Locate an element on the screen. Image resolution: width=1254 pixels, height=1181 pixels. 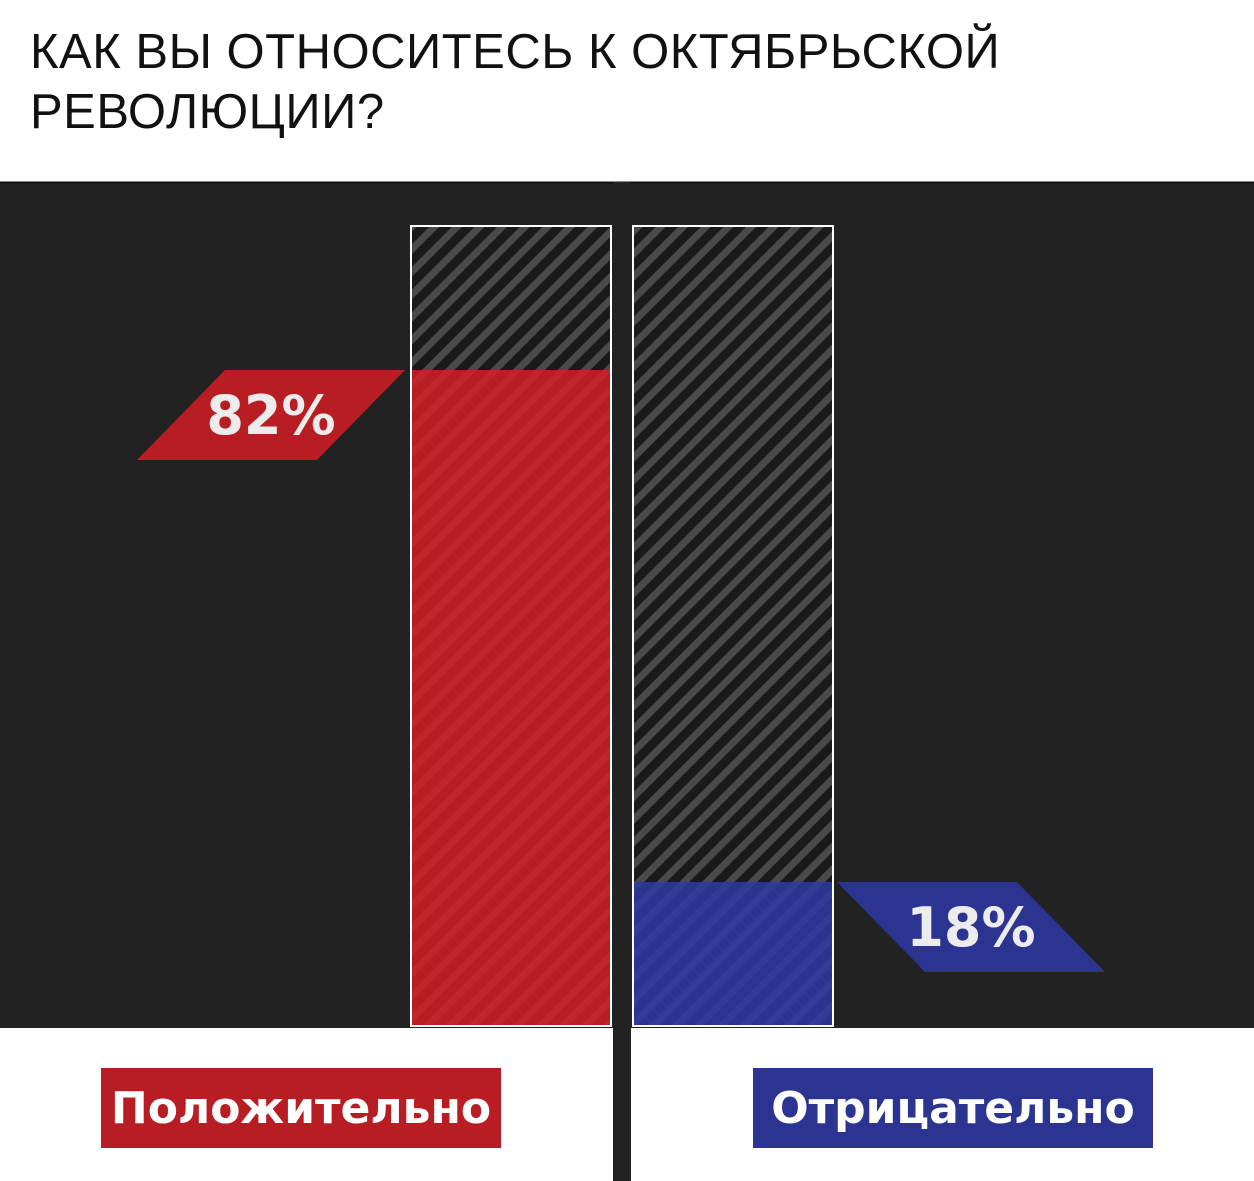
bar-outline-negative is located at coordinates (733, 626).